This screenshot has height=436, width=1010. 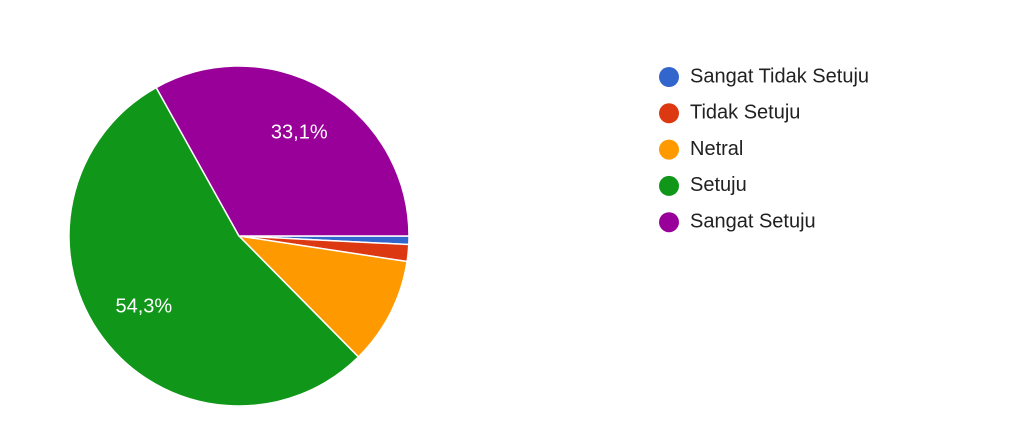 What do you see at coordinates (718, 185) in the screenshot?
I see `legend-label: Setuju` at bounding box center [718, 185].